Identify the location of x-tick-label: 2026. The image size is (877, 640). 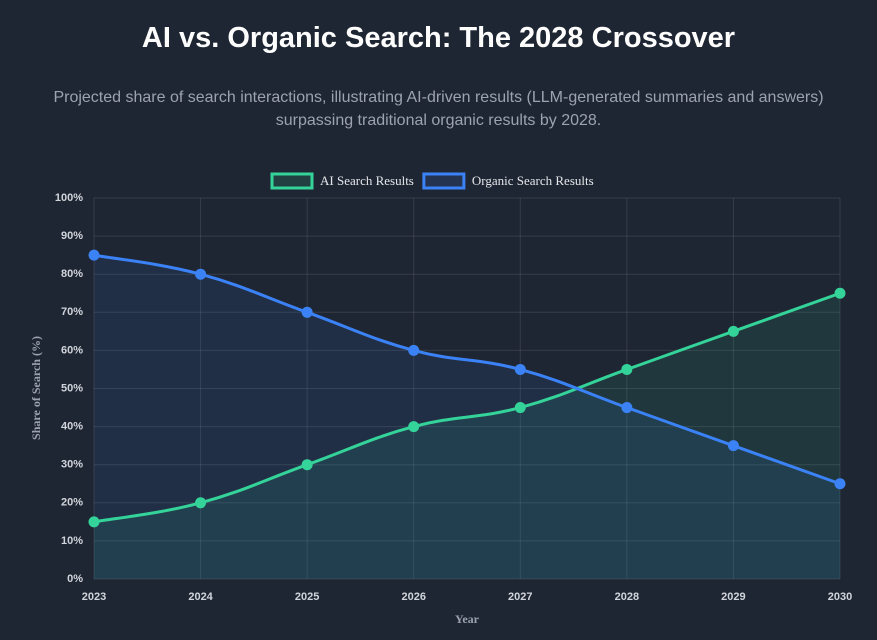
(413, 597).